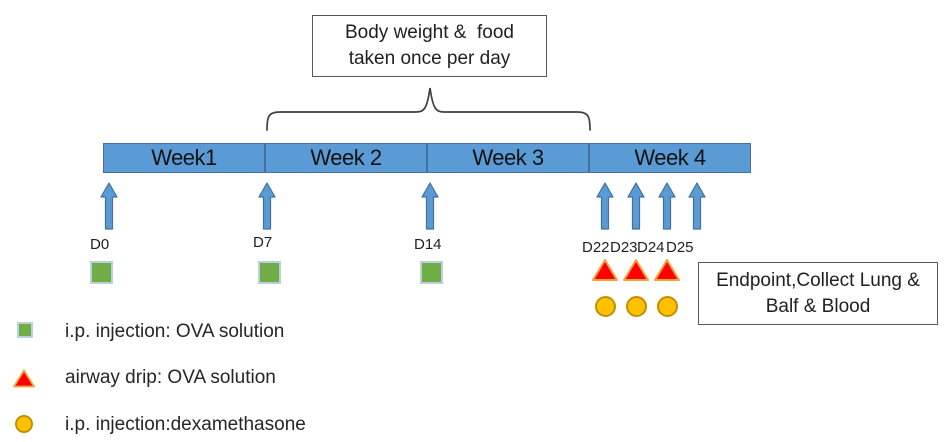 This screenshot has height=442, width=949. What do you see at coordinates (605, 270) in the screenshot?
I see `red-triangle-icon-d22` at bounding box center [605, 270].